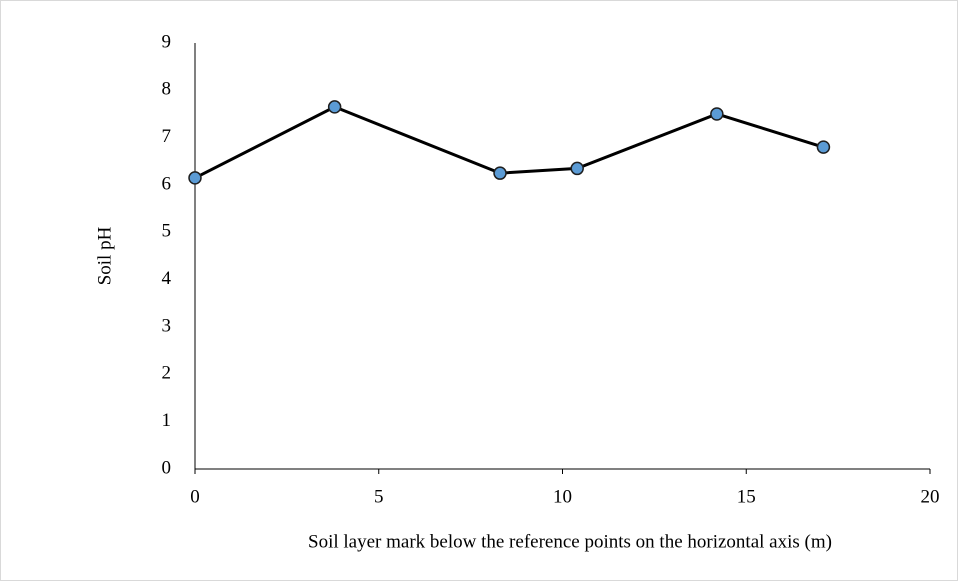  What do you see at coordinates (167, 278) in the screenshot?
I see `y-tick-label: 4` at bounding box center [167, 278].